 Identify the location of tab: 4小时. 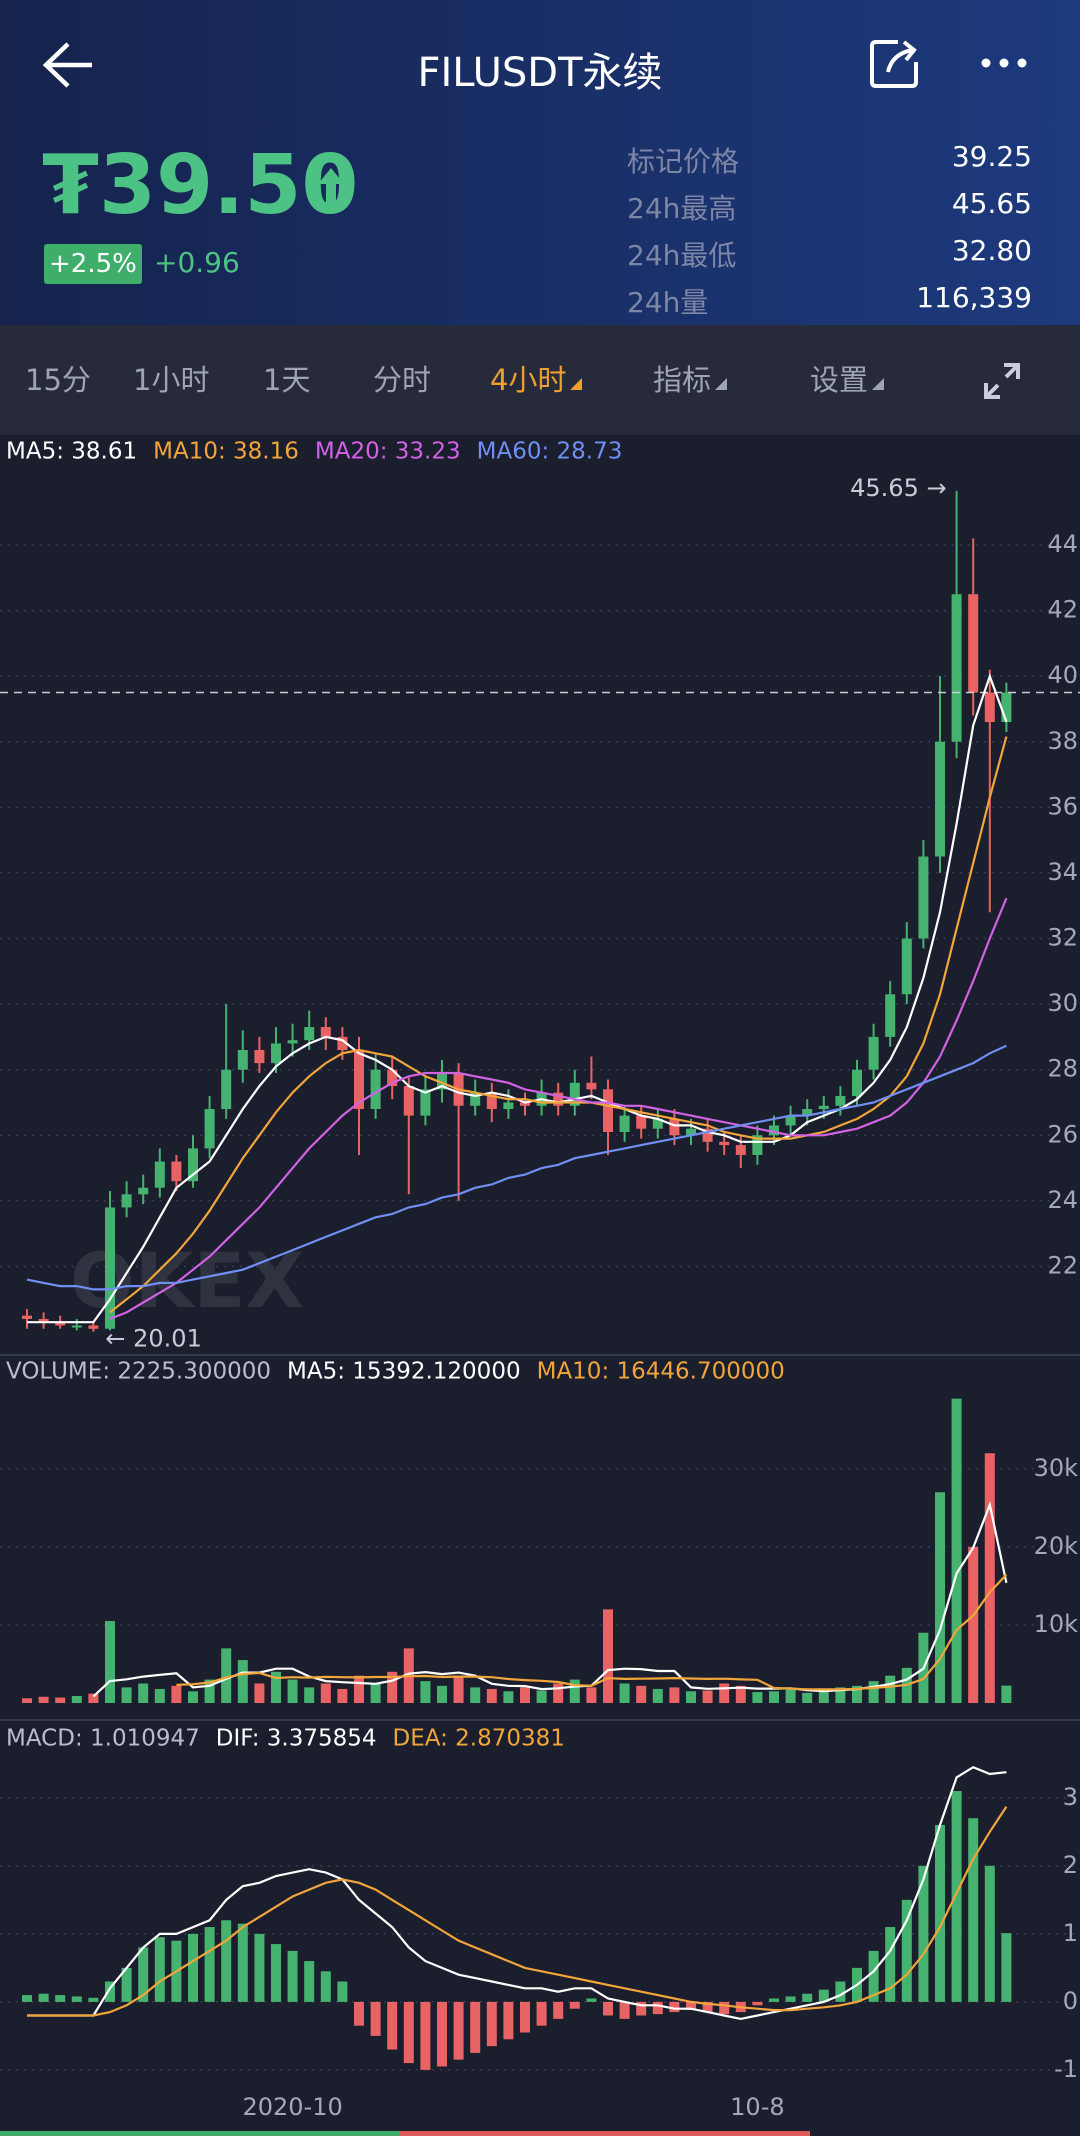
(536, 378).